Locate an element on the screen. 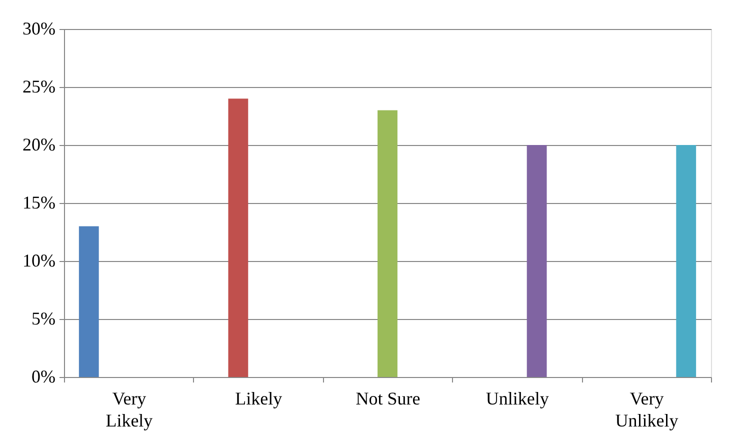  y-tick-label: 20% is located at coordinates (39, 144).